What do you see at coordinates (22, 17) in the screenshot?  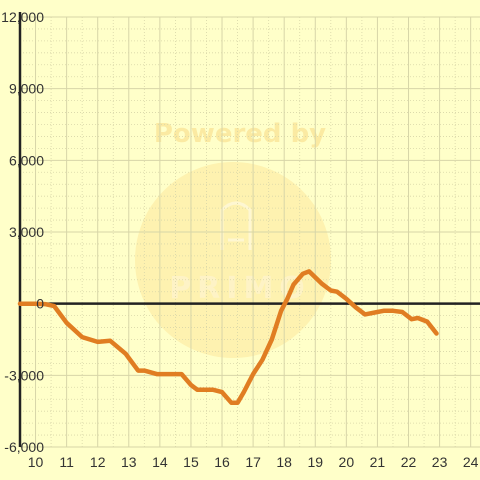 I see `y-tick-label: 12,000` at bounding box center [22, 17].